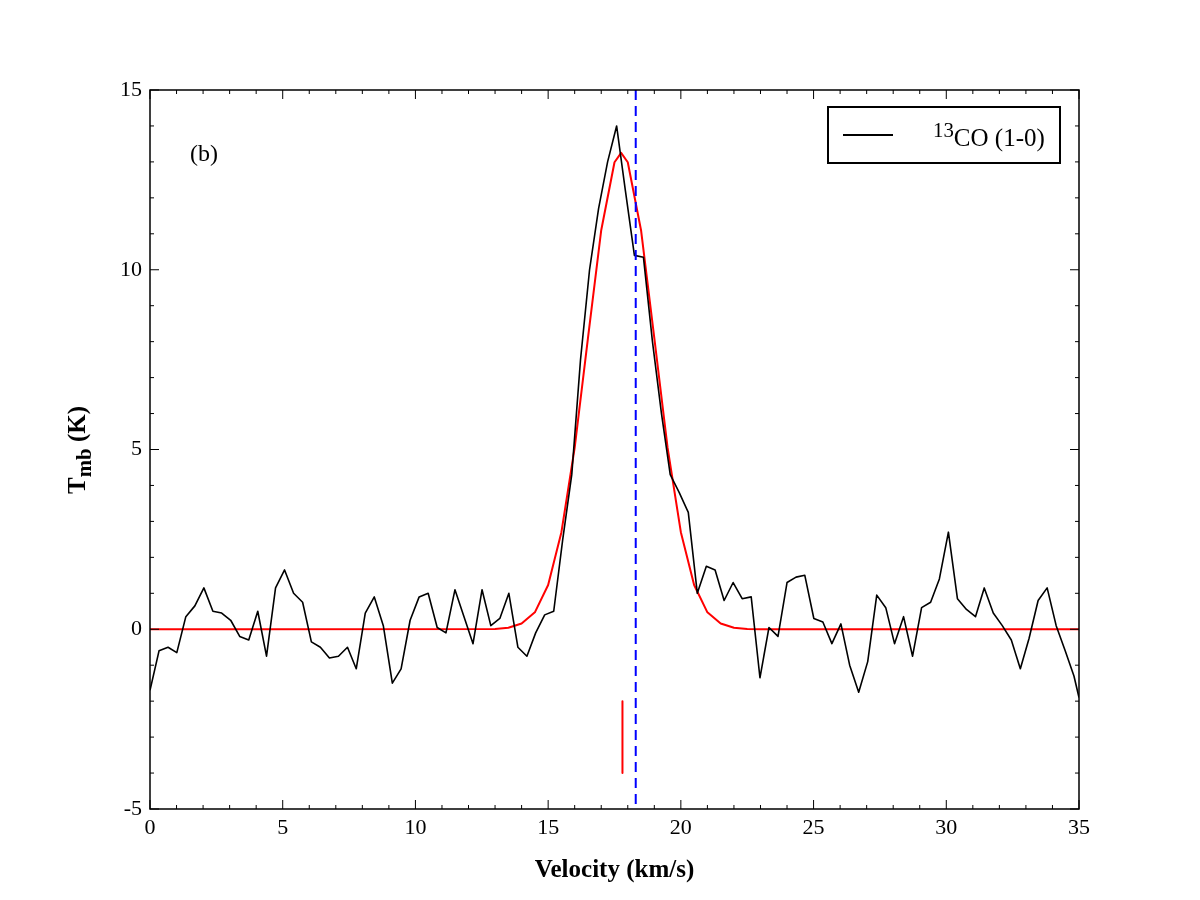 Image resolution: width=1200 pixels, height=900 pixels. What do you see at coordinates (131, 88) in the screenshot?
I see `y-tick-label: 15` at bounding box center [131, 88].